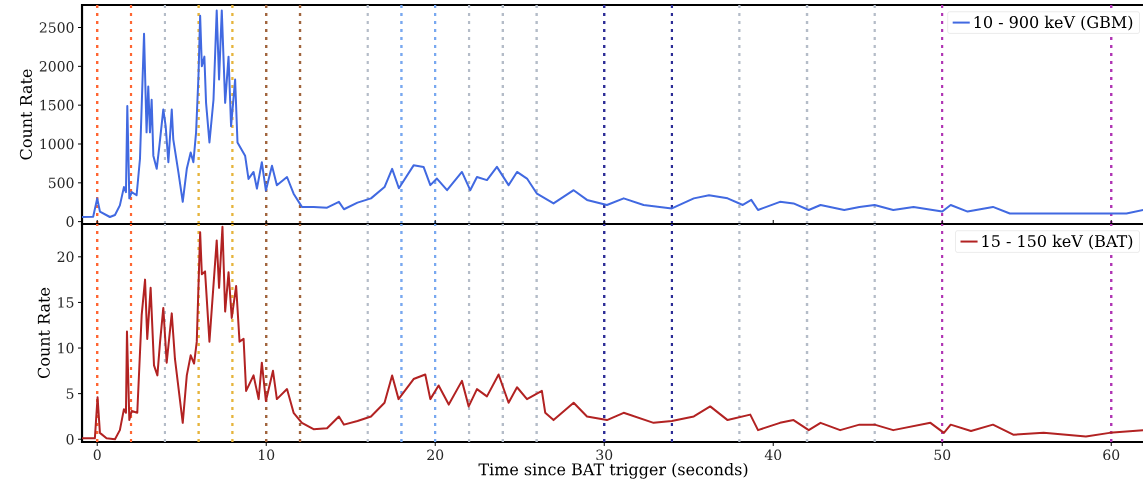  What do you see at coordinates (1111, 455) in the screenshot?
I see `x-tick-label: 60` at bounding box center [1111, 455].